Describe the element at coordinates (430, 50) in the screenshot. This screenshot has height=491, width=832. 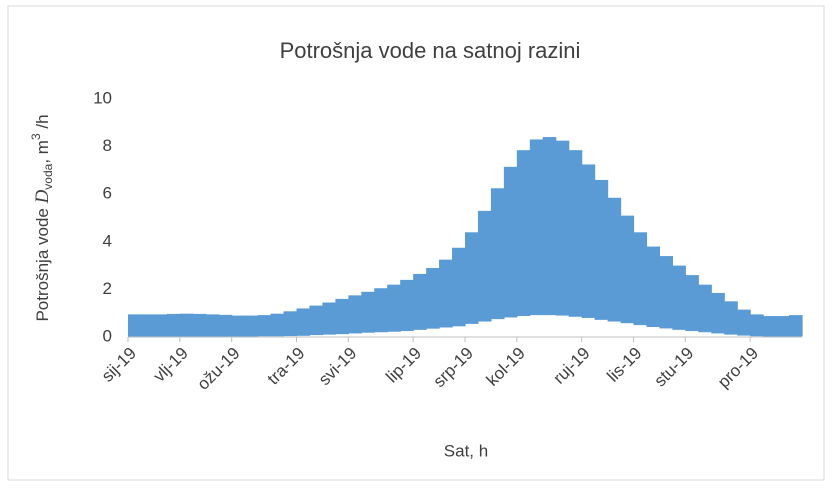
I see `chart-title: Potrošnja vode na satnoj razini` at that location.